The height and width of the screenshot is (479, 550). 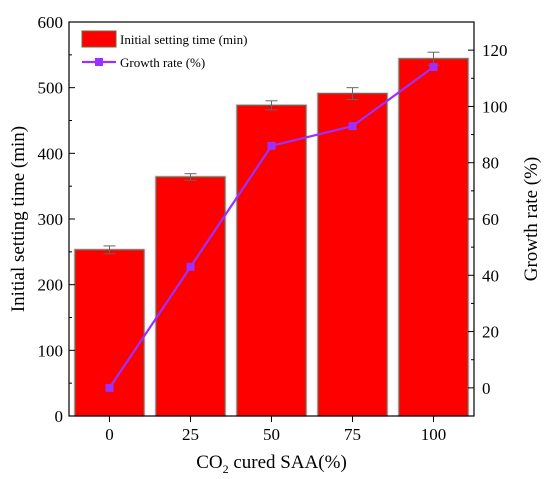 What do you see at coordinates (183, 39) in the screenshot?
I see `legend-bar-label: Initial setting time (min)` at bounding box center [183, 39].